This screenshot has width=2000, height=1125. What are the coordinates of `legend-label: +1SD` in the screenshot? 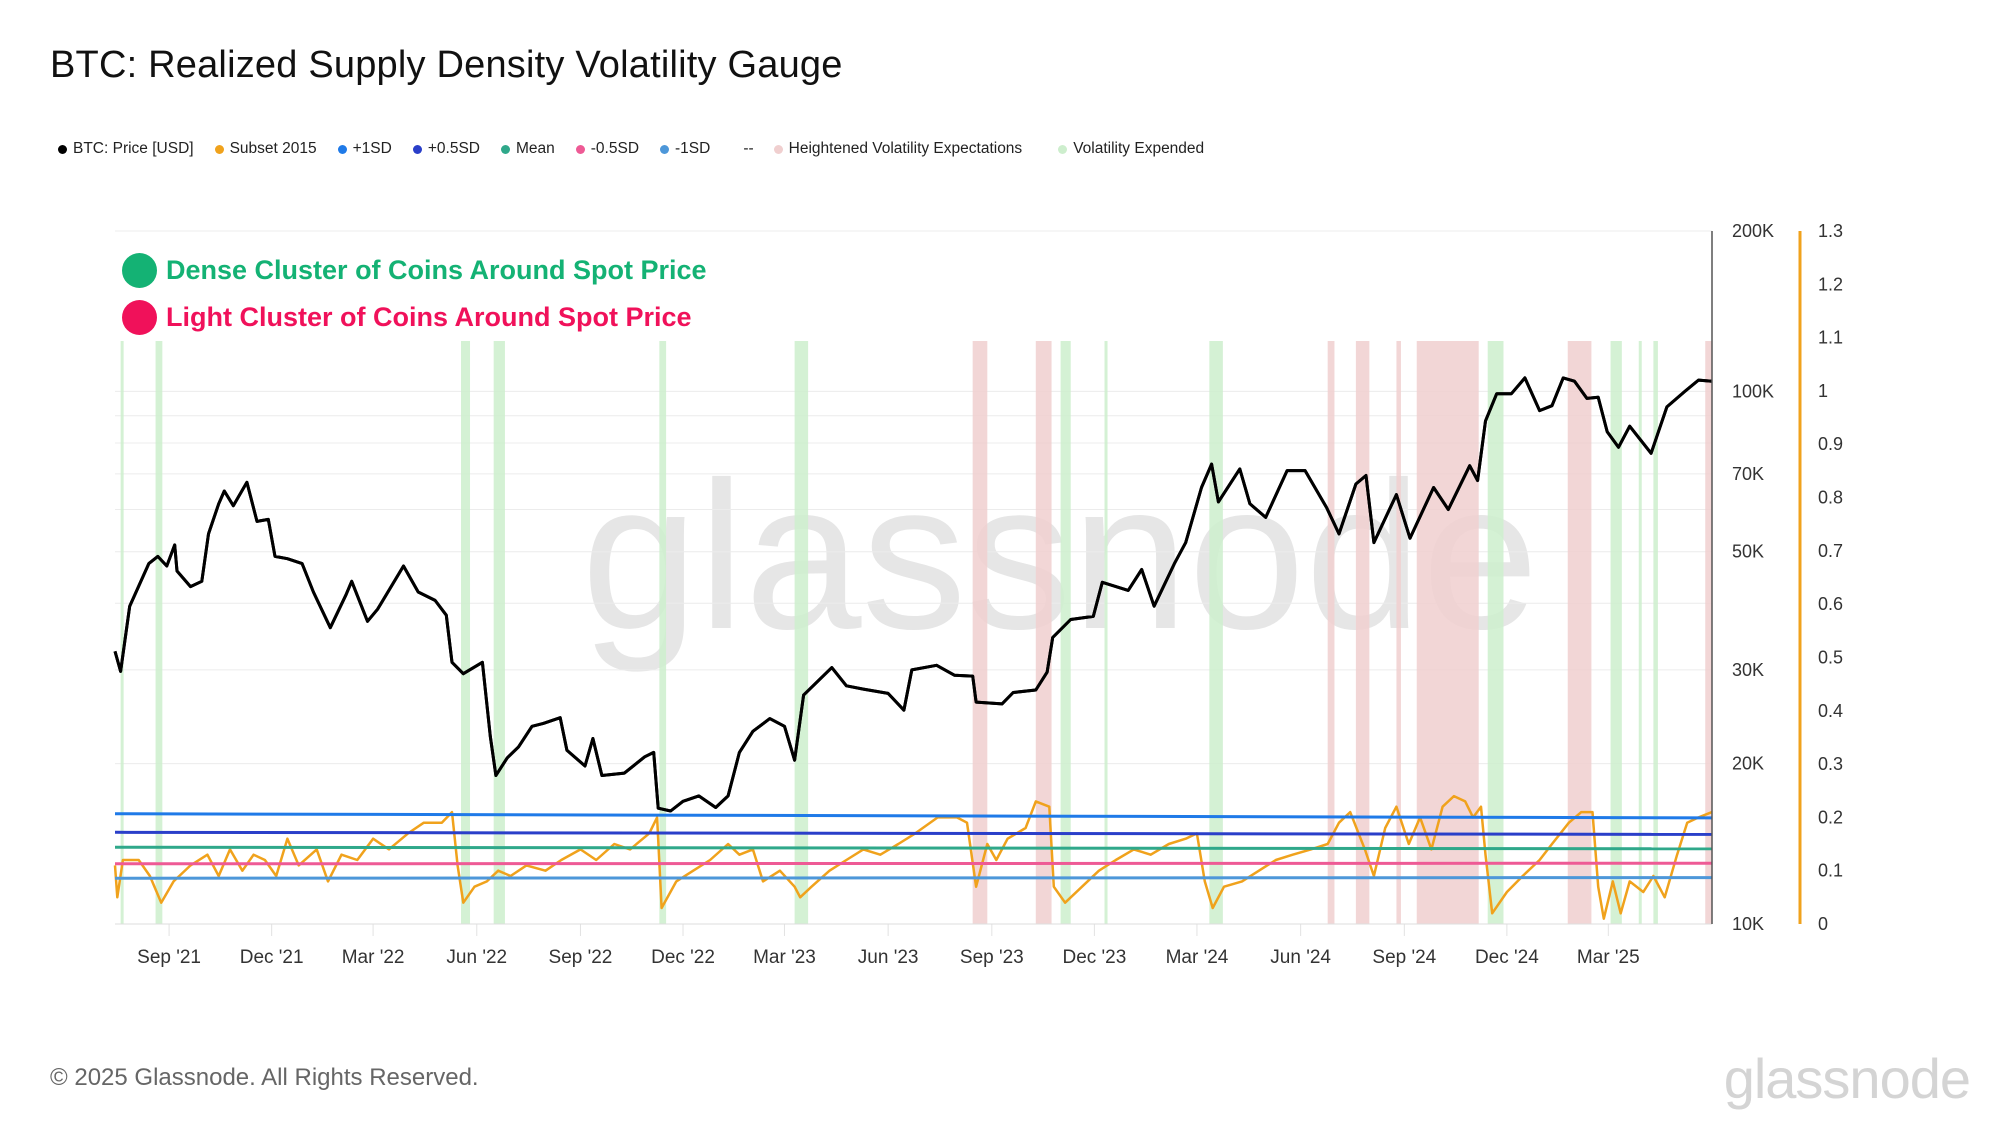 It's located at (372, 148).